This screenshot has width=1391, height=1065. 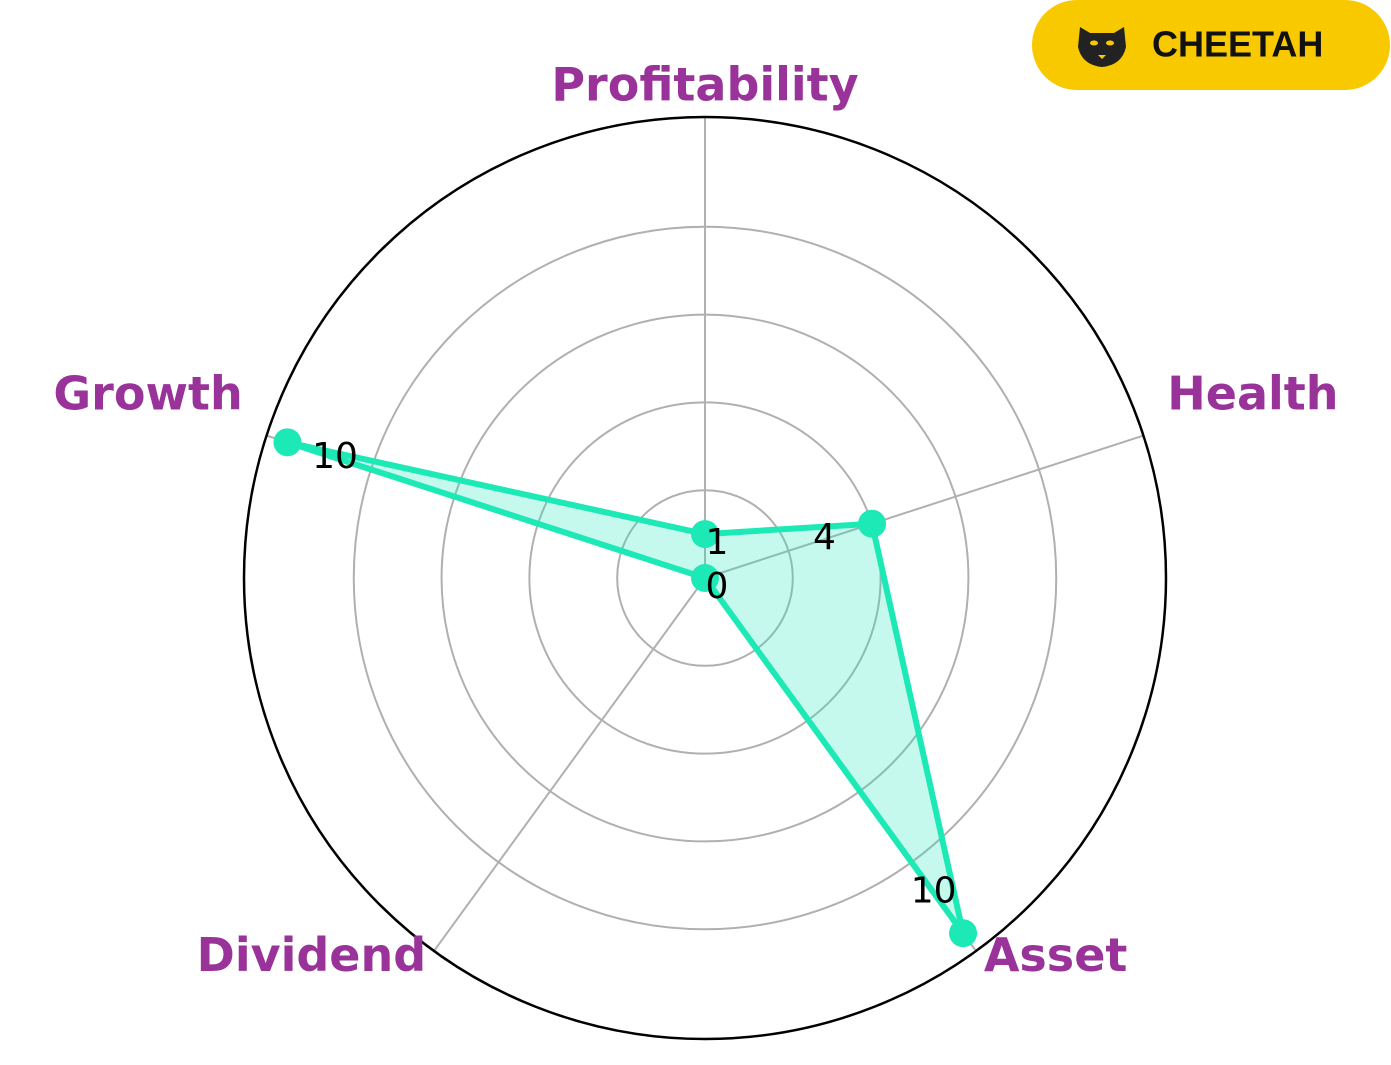 What do you see at coordinates (1237, 44) in the screenshot?
I see `badge-text: CHEETAH` at bounding box center [1237, 44].